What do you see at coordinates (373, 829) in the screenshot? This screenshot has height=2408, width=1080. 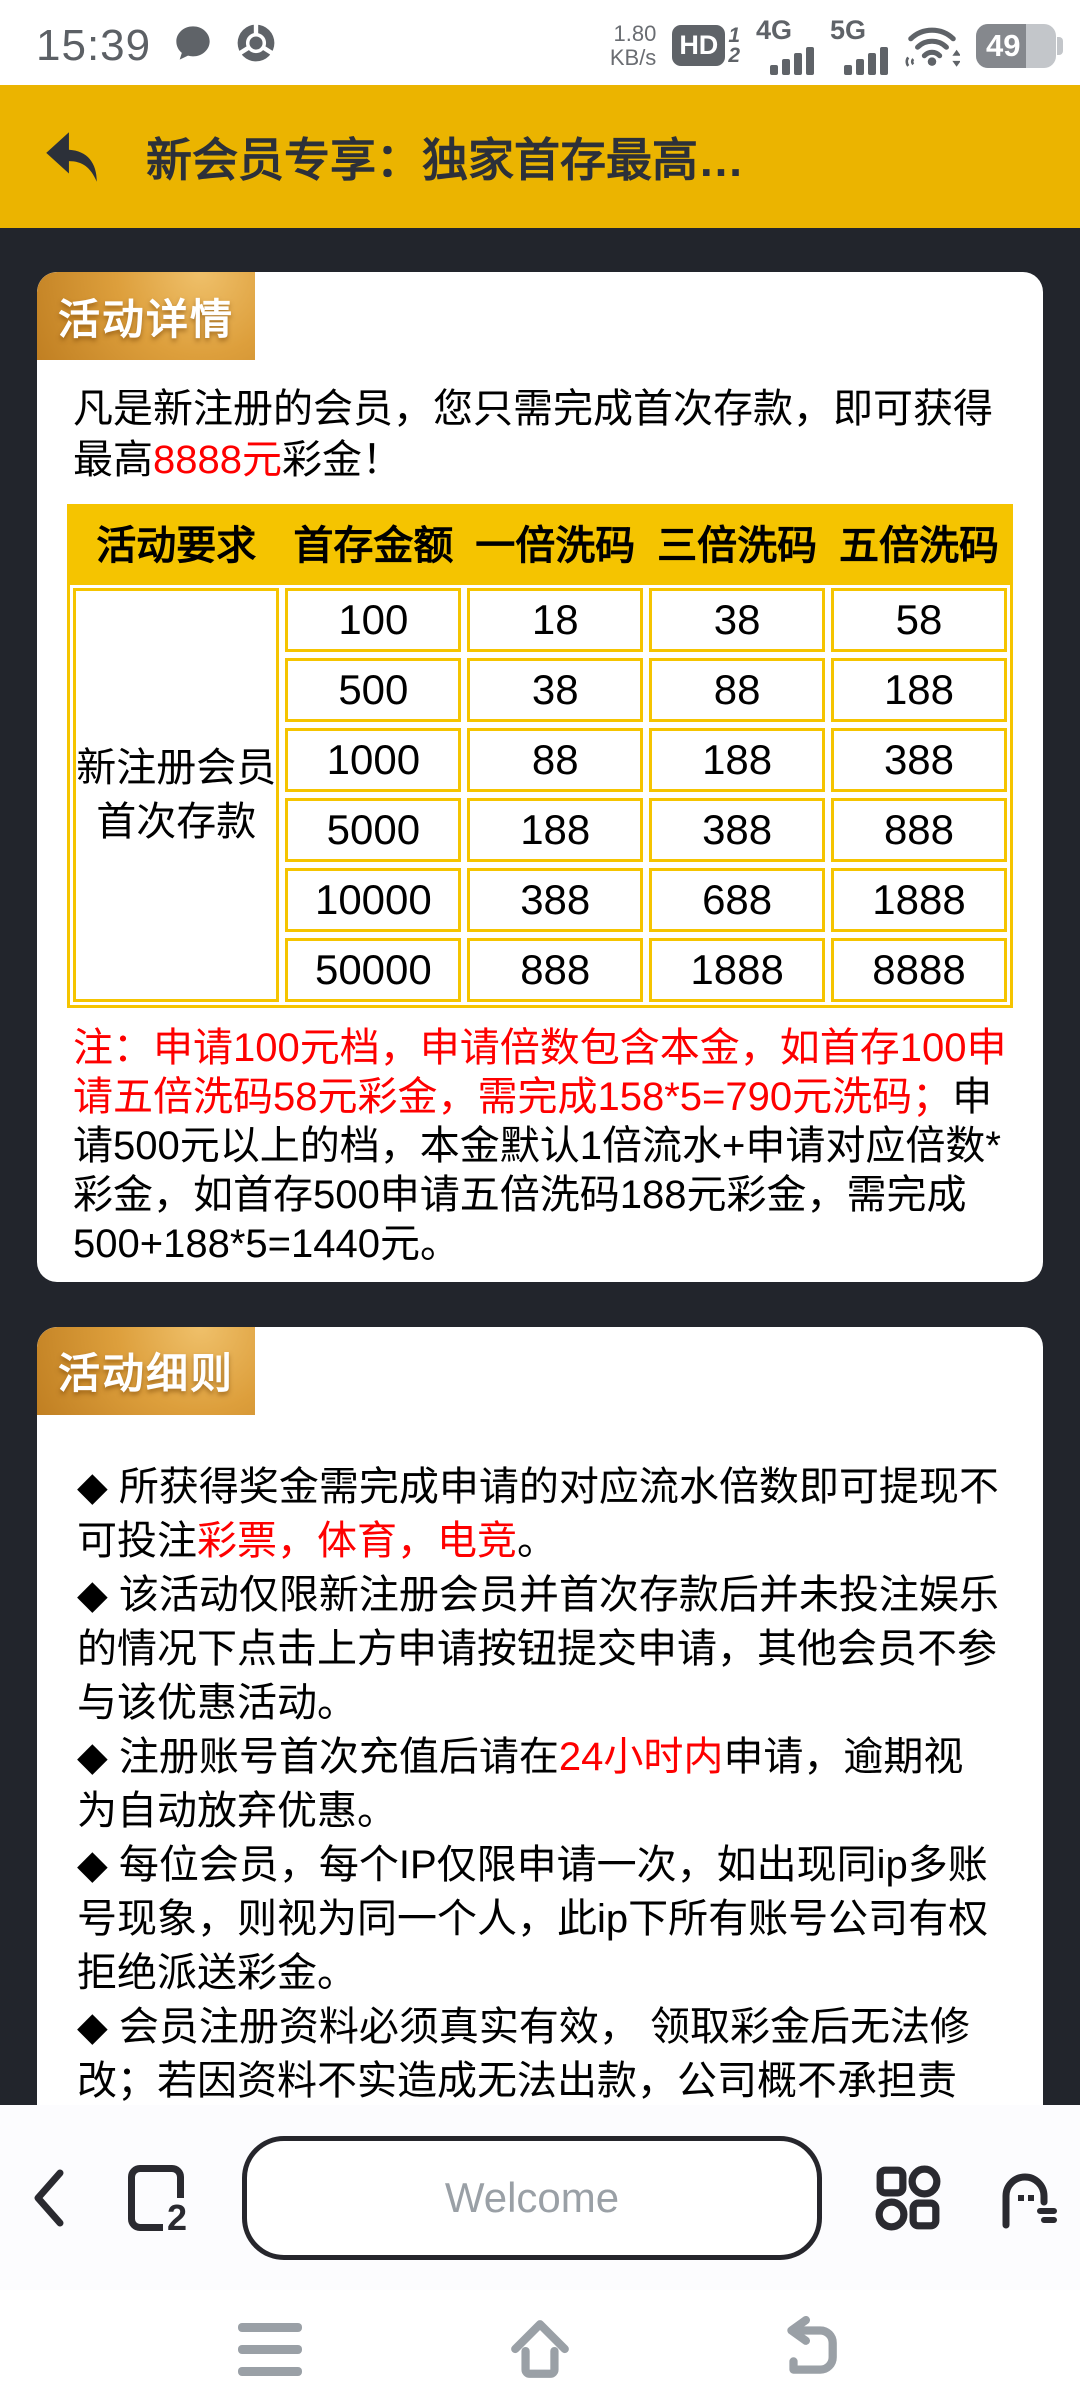 I see `table-cell: 5000` at bounding box center [373, 829].